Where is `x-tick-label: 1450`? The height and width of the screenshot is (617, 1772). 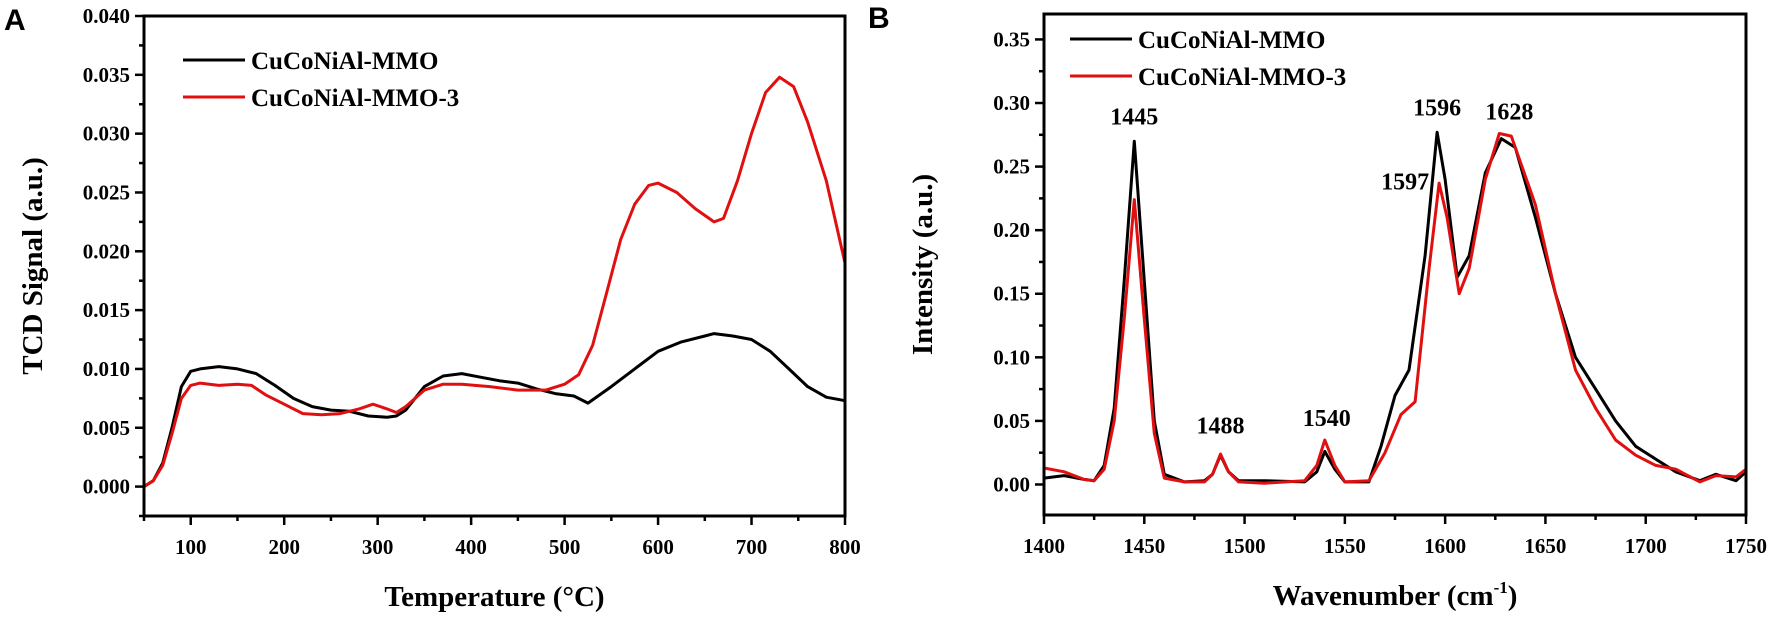
x-tick-label: 1450 is located at coordinates (1144, 546).